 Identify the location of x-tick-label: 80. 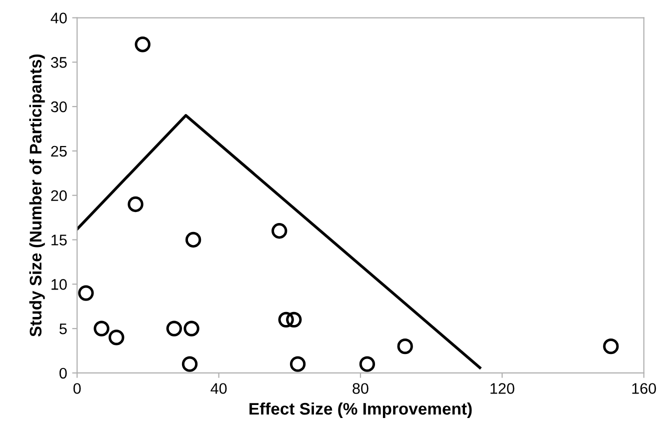
(360, 388).